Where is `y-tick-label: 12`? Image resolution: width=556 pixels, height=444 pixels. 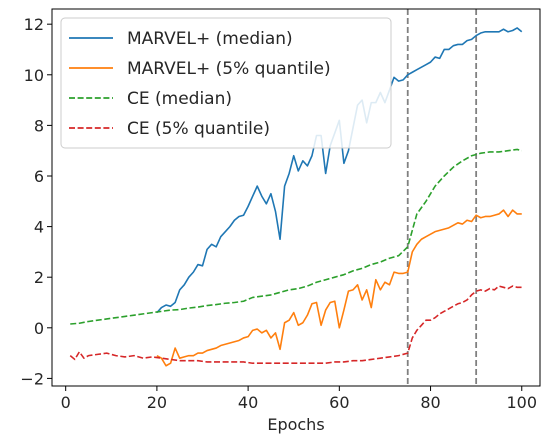 y-tick-label: 12 is located at coordinates (34, 24).